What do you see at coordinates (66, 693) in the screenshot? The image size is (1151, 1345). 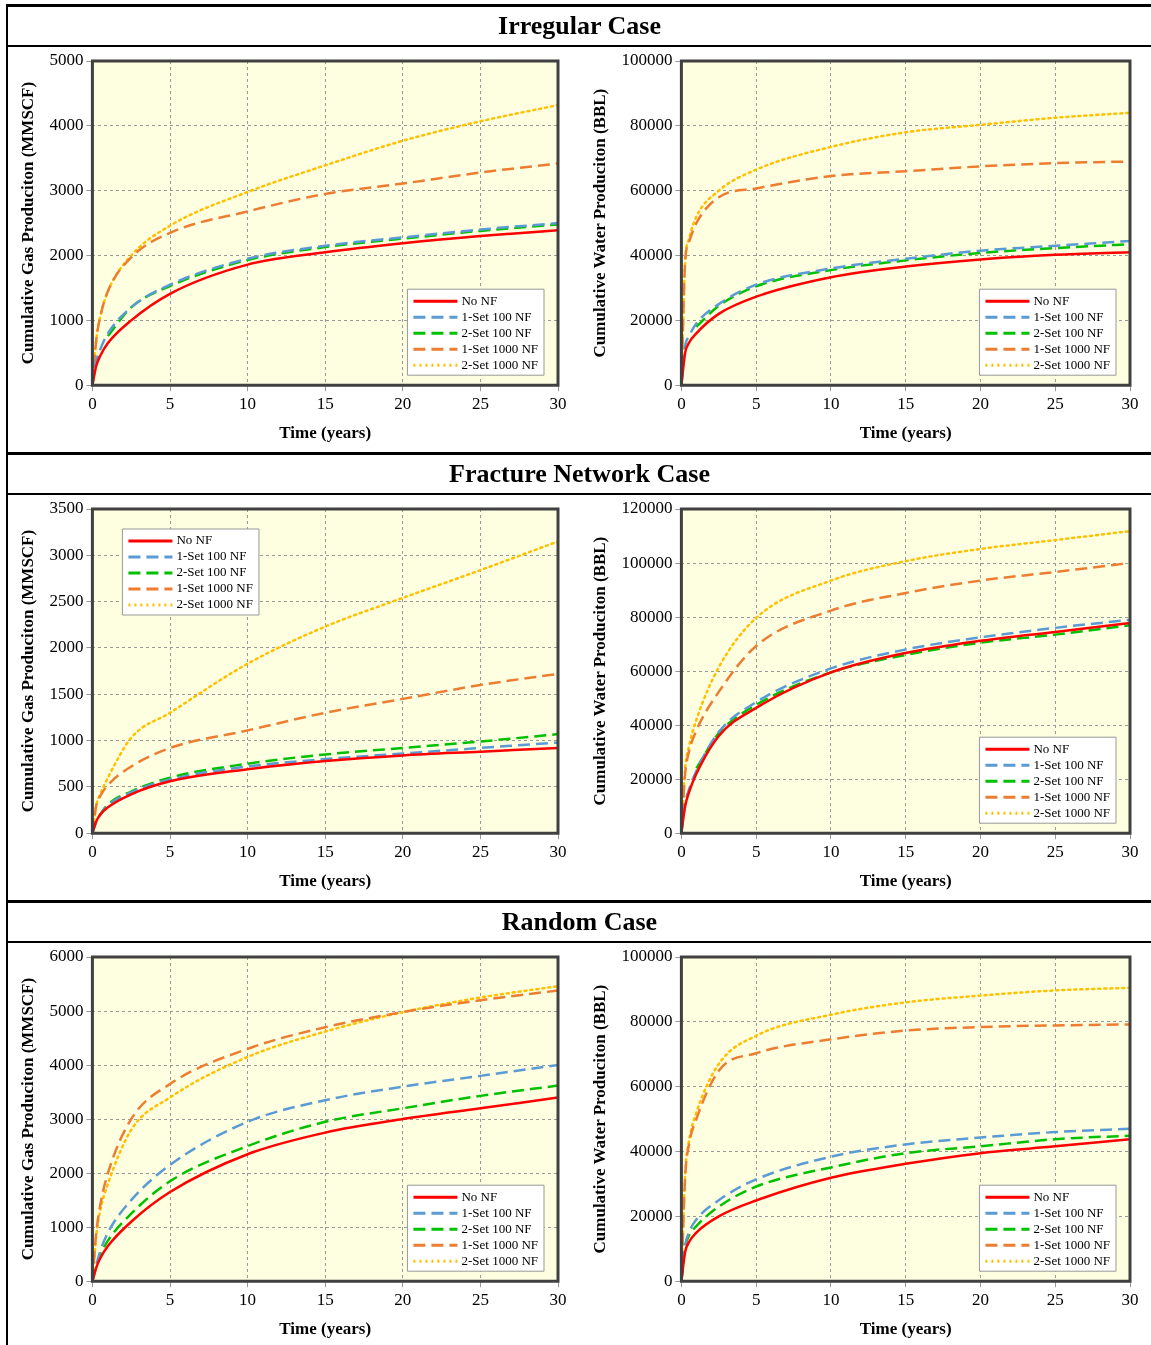 I see `y-tick-label: 1500` at bounding box center [66, 693].